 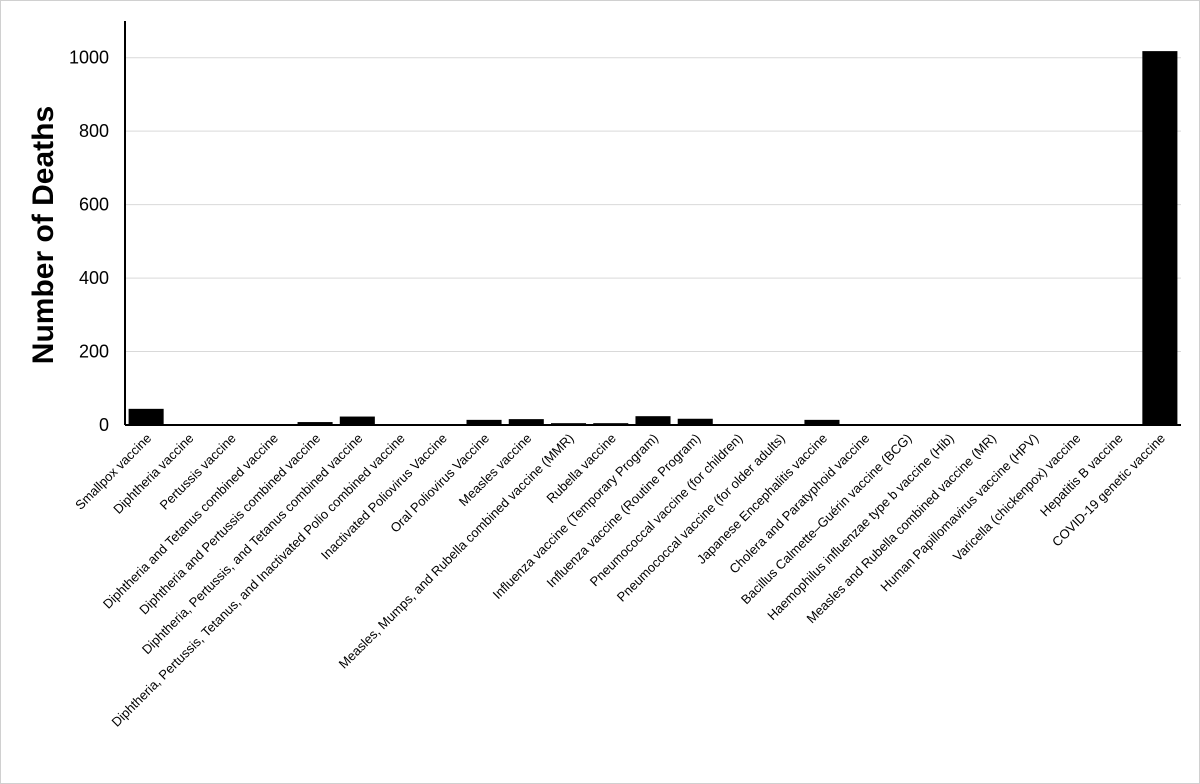 What do you see at coordinates (104, 425) in the screenshot?
I see `y-tick-label: 0` at bounding box center [104, 425].